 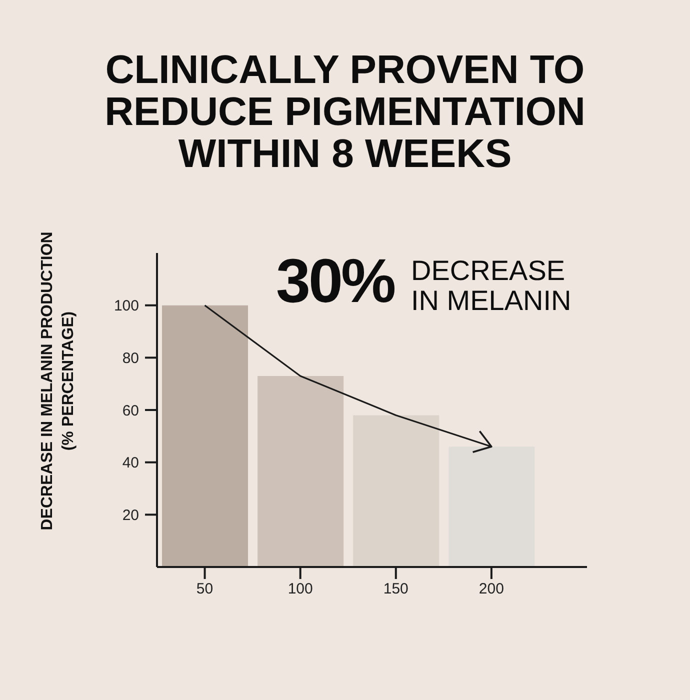 I want to click on annotation: 30%, so click(x=335, y=281).